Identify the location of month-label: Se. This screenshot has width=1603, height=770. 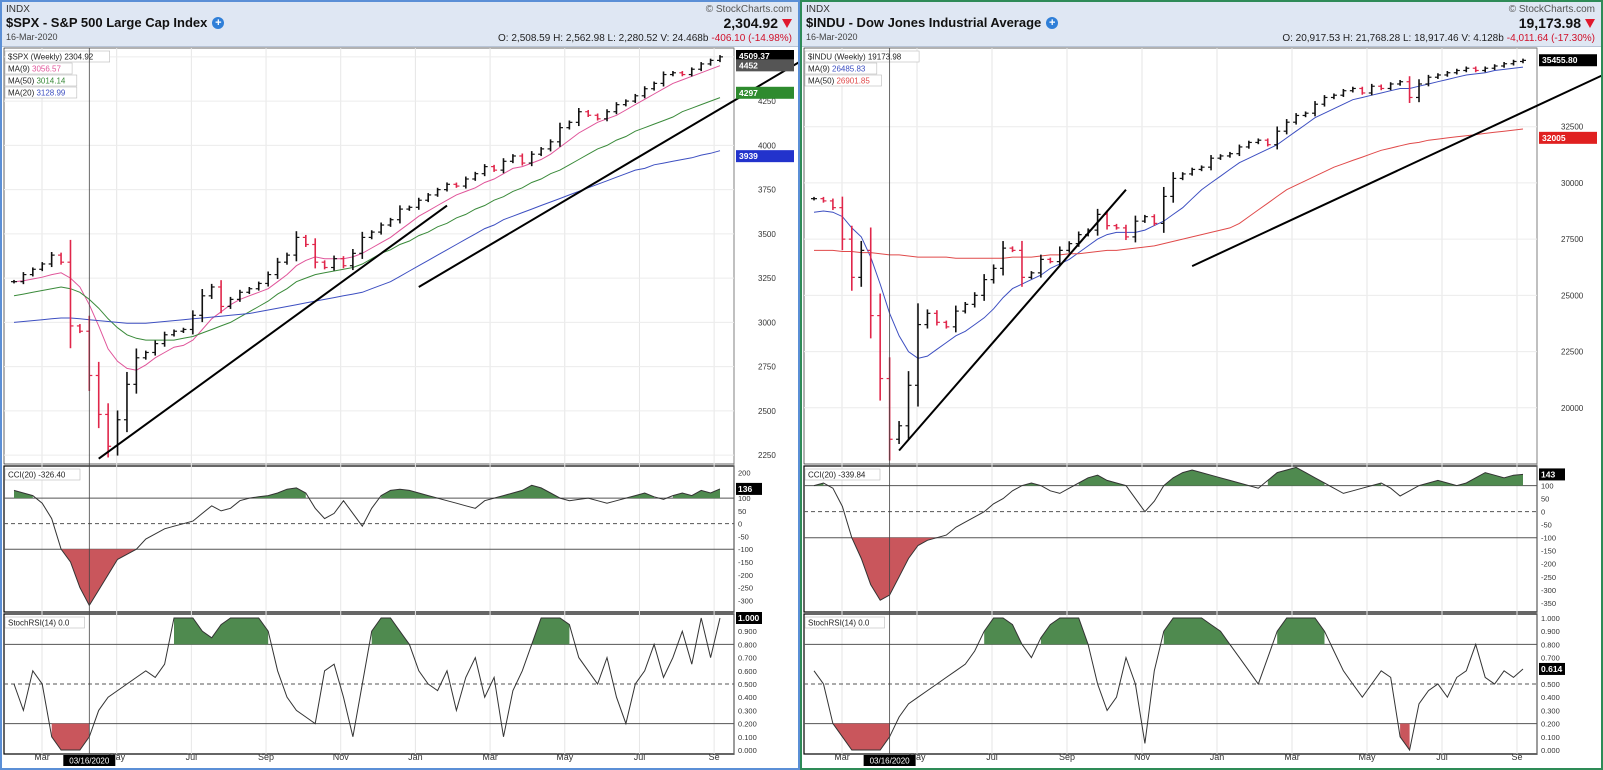
(1516, 757).